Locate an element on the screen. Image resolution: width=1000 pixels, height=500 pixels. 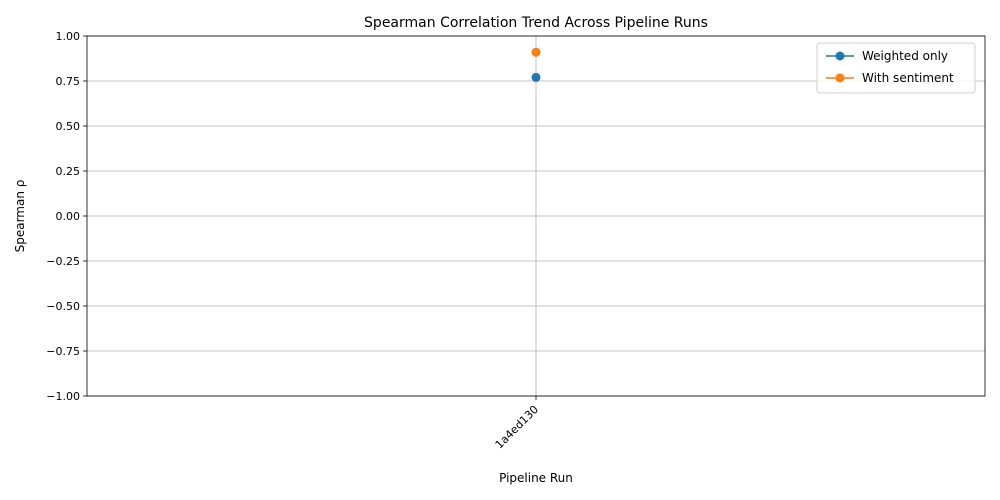
series-group is located at coordinates (536, 64).